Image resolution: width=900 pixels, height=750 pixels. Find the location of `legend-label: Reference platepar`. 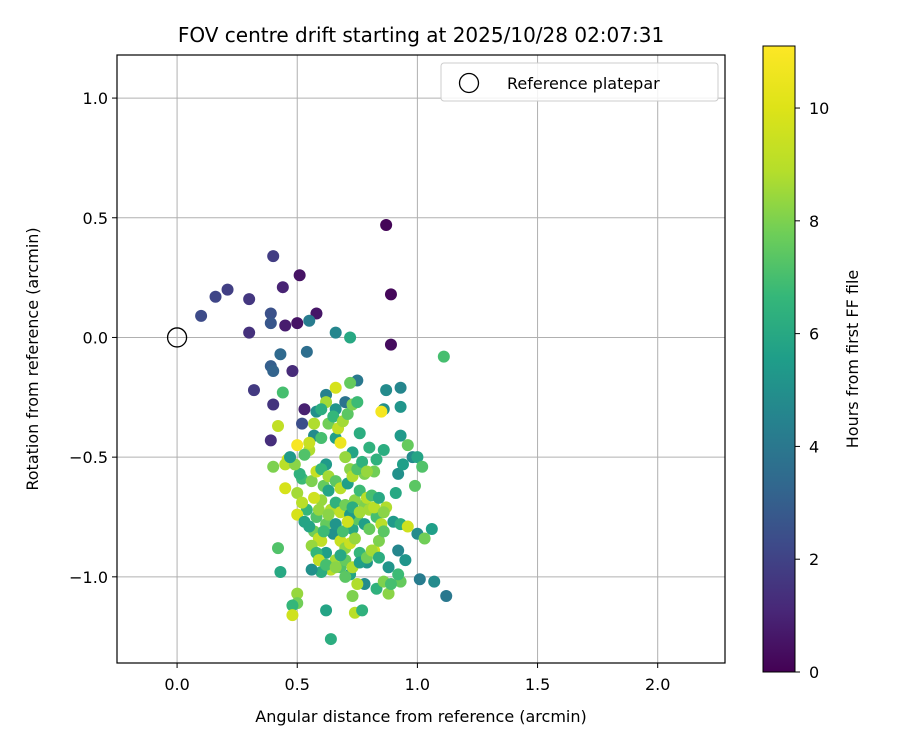

legend-label: Reference platepar is located at coordinates (583, 83).